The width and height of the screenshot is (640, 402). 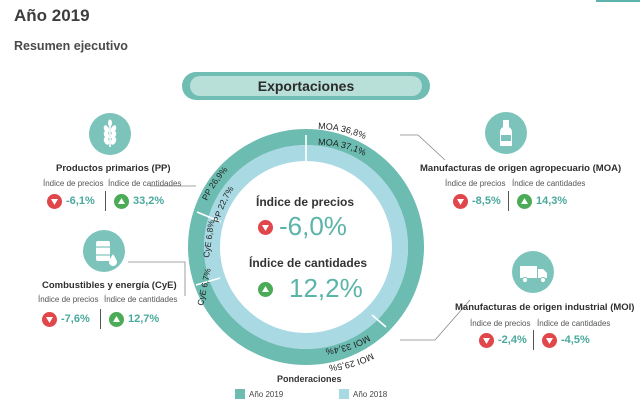 What do you see at coordinates (309, 379) in the screenshot?
I see `legend-title: Ponderaciones` at bounding box center [309, 379].